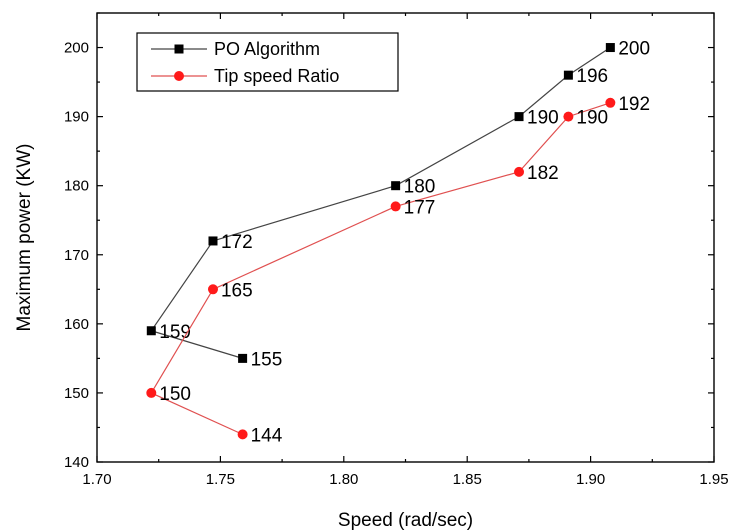 This screenshot has width=737, height=532. What do you see at coordinates (237, 290) in the screenshot?
I see `data-label: 165` at bounding box center [237, 290].